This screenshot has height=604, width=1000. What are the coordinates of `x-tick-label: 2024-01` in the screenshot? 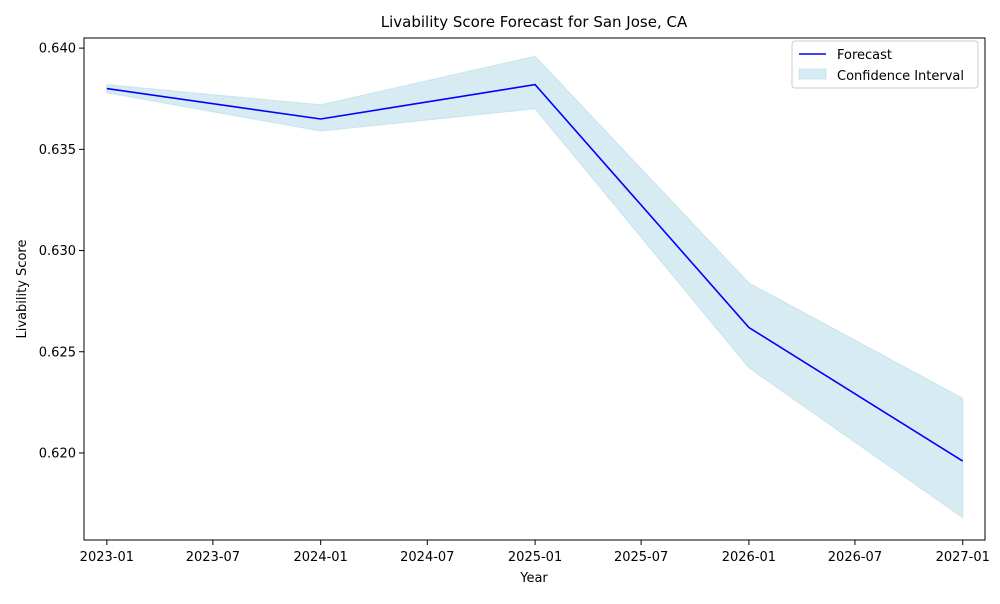 It's located at (321, 557).